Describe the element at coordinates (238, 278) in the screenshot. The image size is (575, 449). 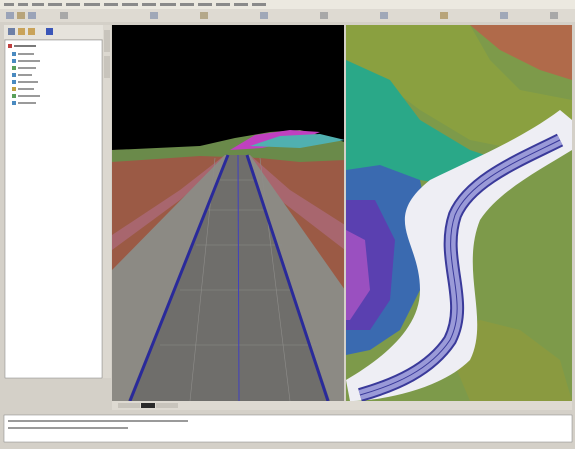
I see `centerline` at that location.